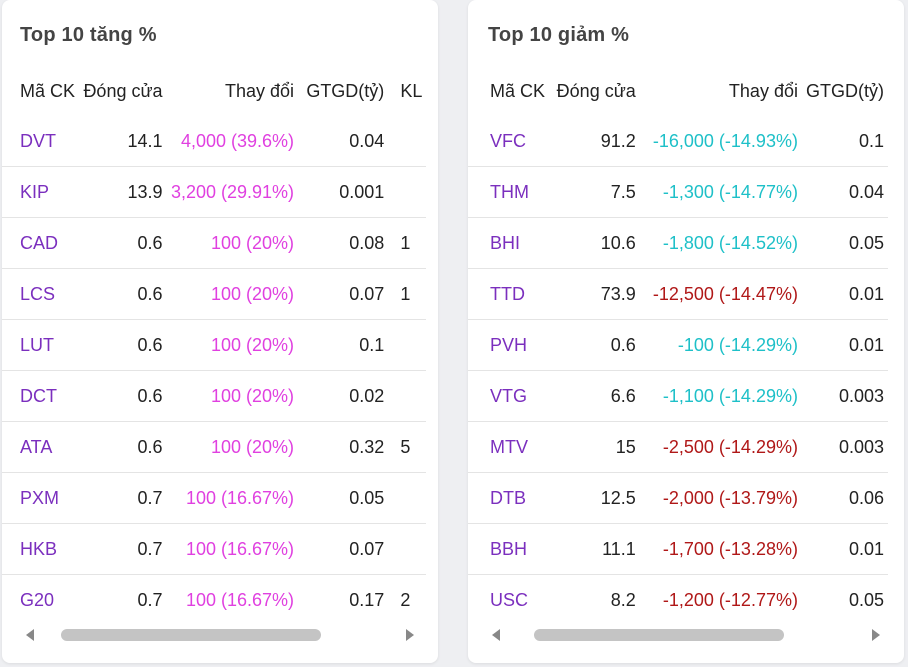 The image size is (908, 667). Describe the element at coordinates (40, 498) in the screenshot. I see `stock-code-link: PXM` at that location.